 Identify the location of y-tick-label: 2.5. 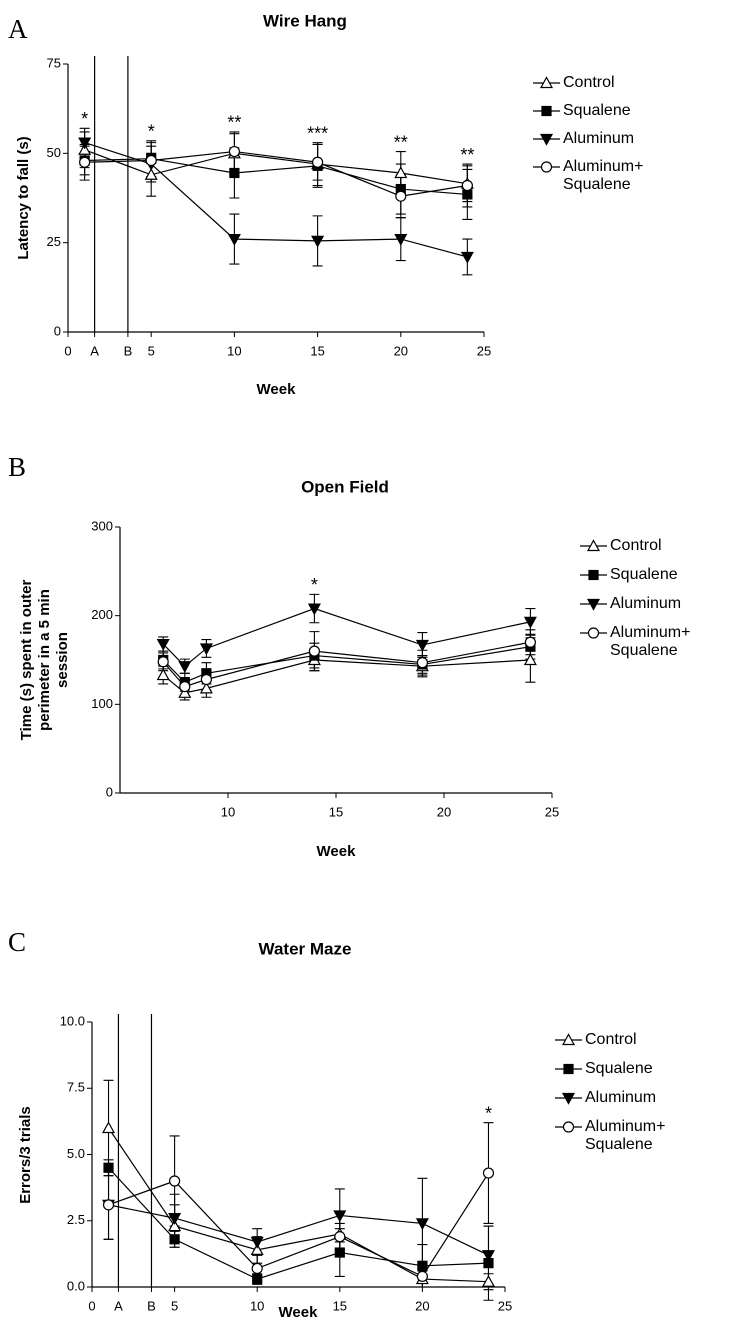
(76, 1219).